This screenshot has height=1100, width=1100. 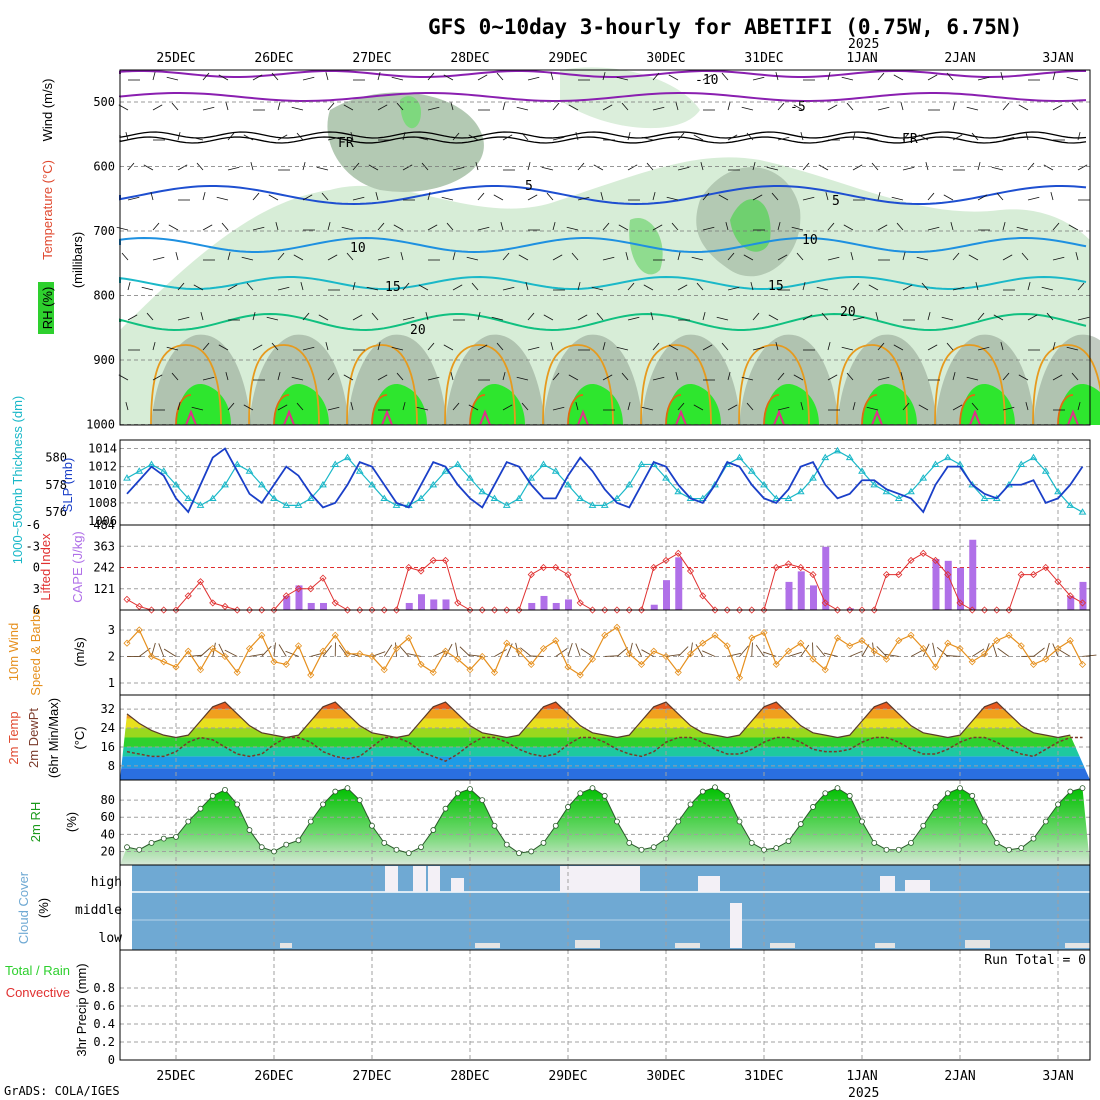 What do you see at coordinates (104, 1006) in the screenshot?
I see `precip-tick: 0.6` at bounding box center [104, 1006].